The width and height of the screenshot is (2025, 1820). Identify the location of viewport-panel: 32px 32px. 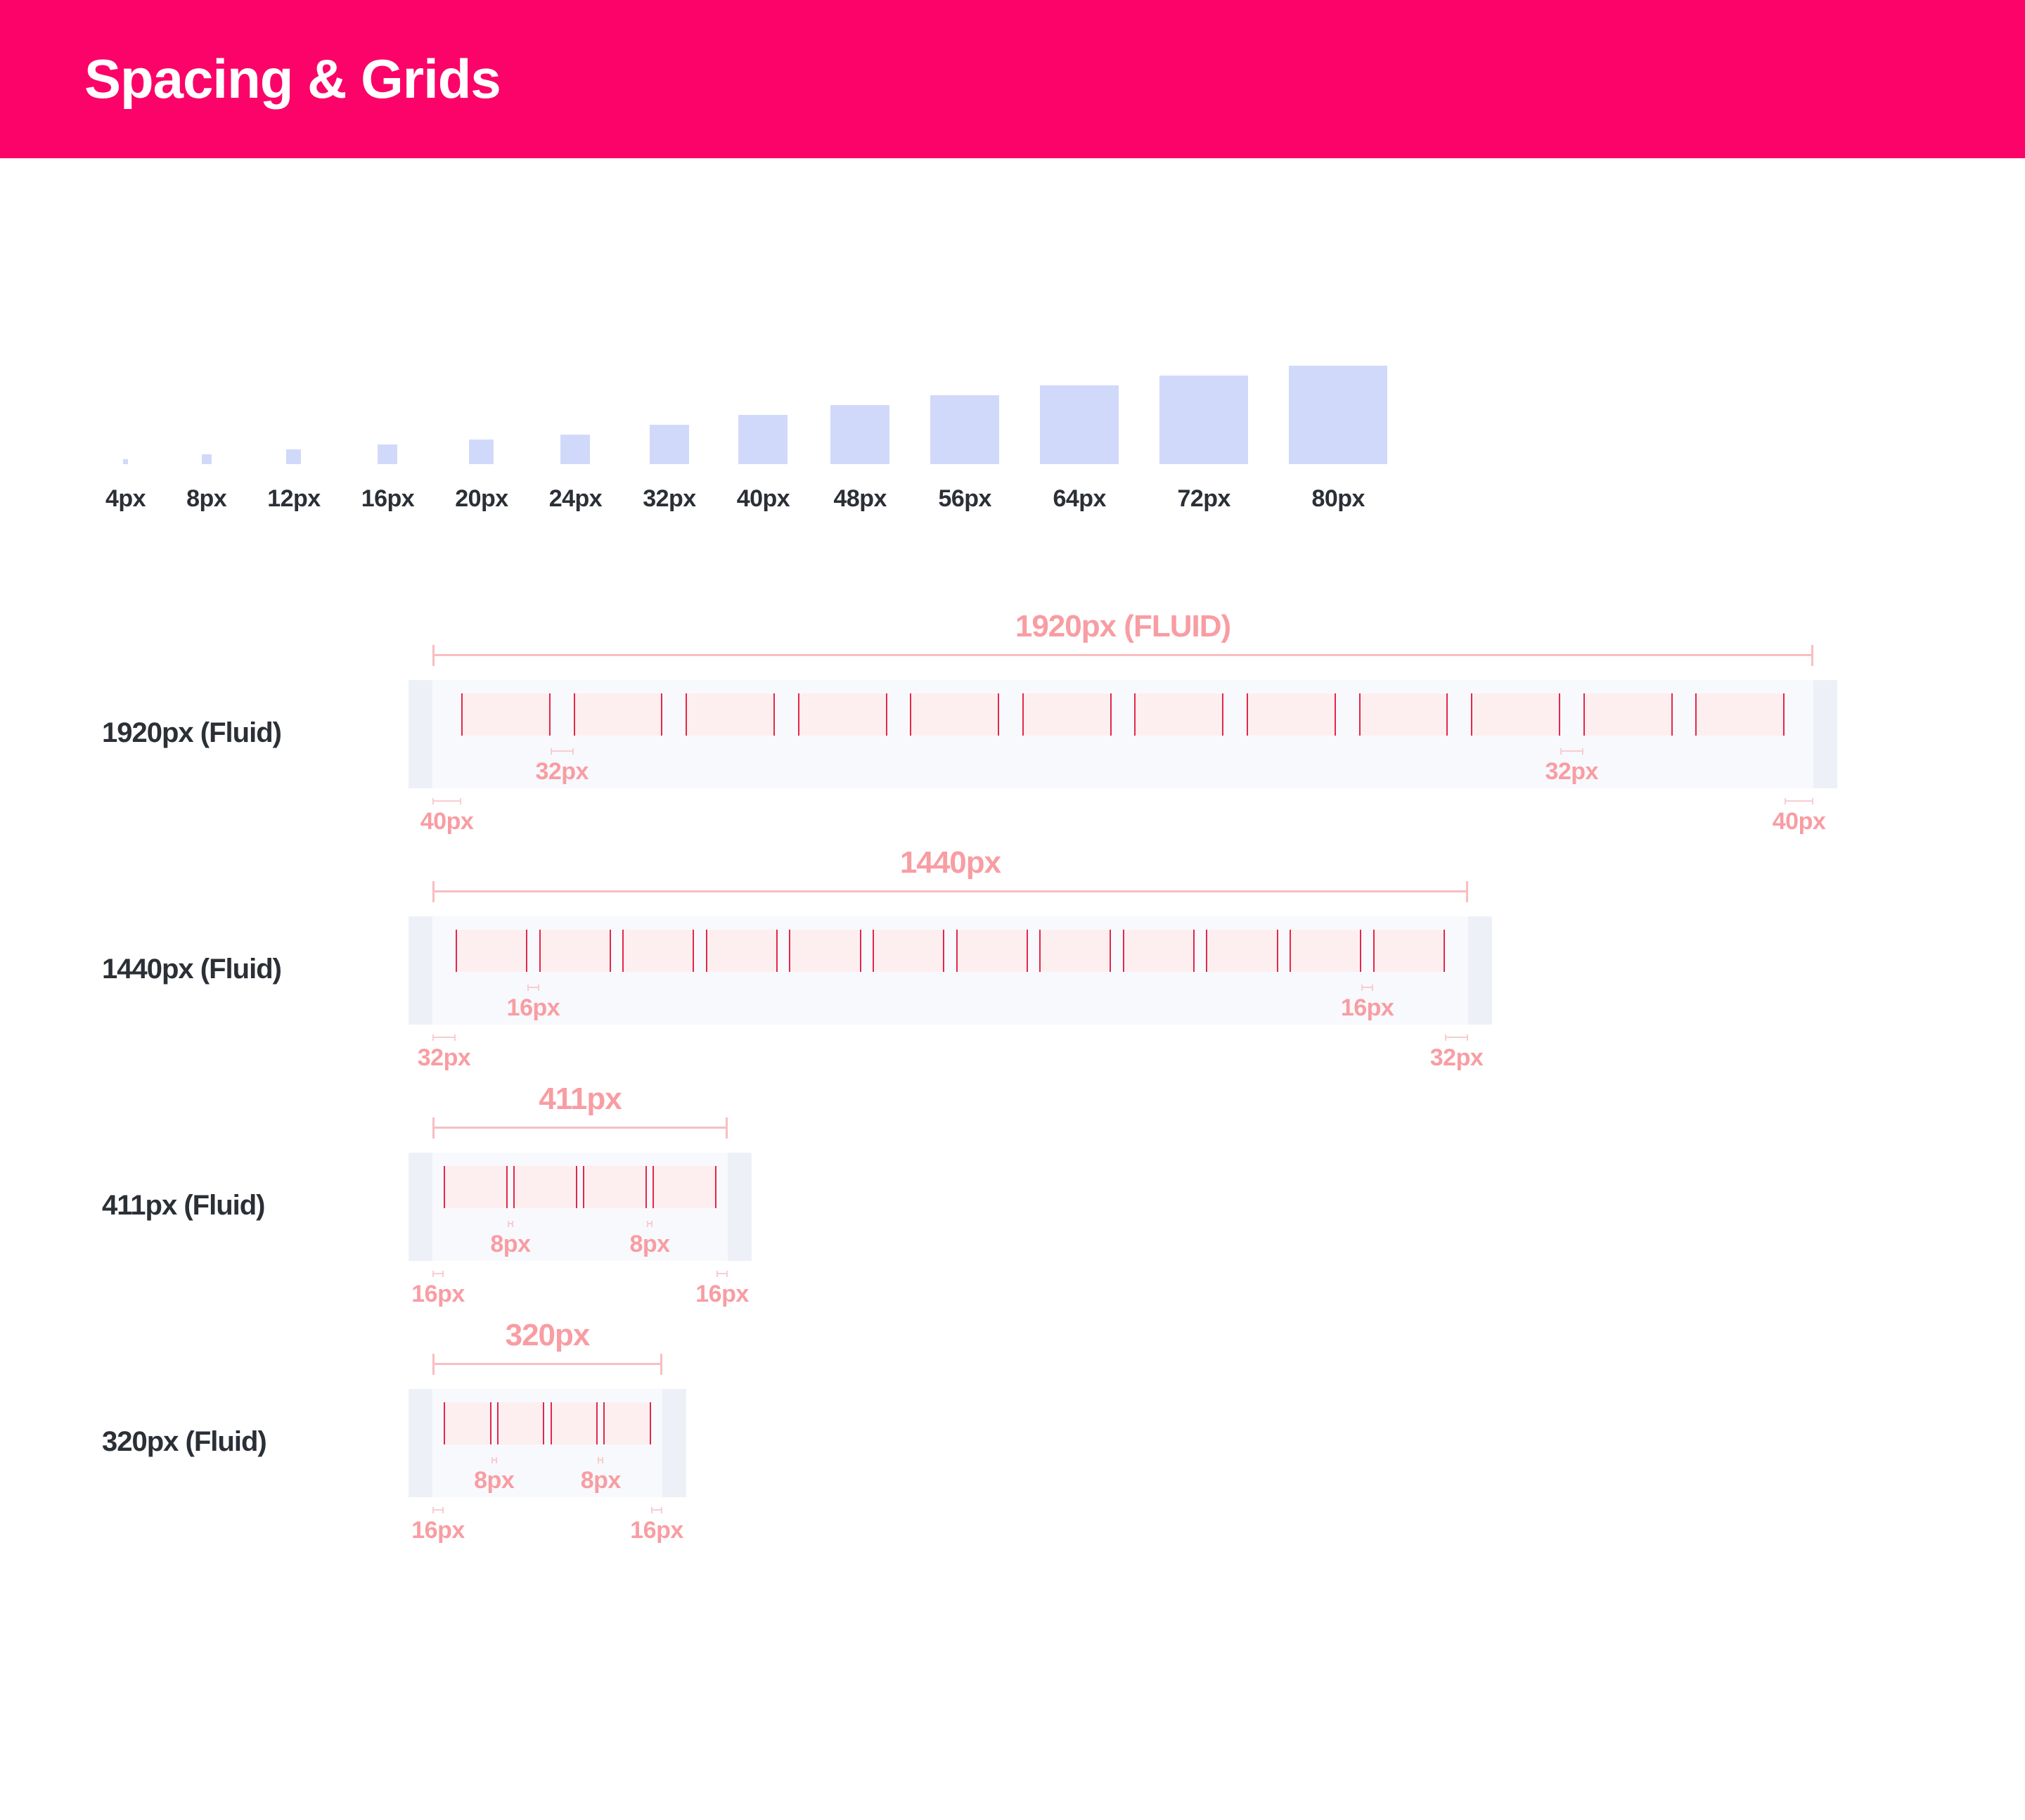
(1123, 734).